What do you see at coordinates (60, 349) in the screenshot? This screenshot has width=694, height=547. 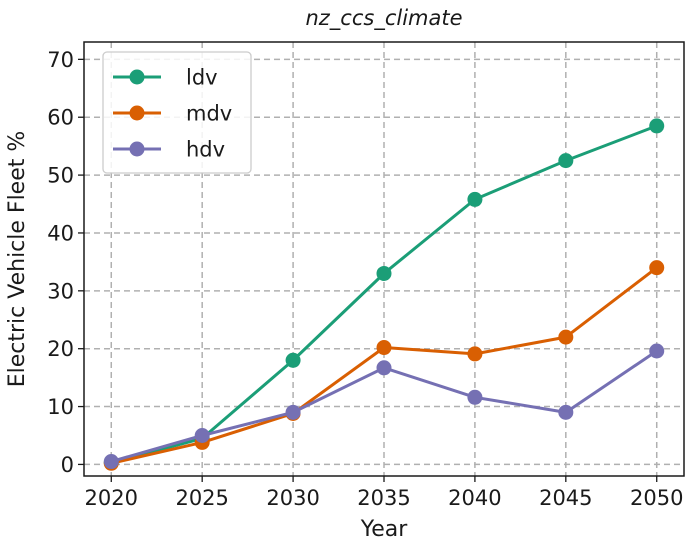 I see `y-tick-label: 20` at bounding box center [60, 349].